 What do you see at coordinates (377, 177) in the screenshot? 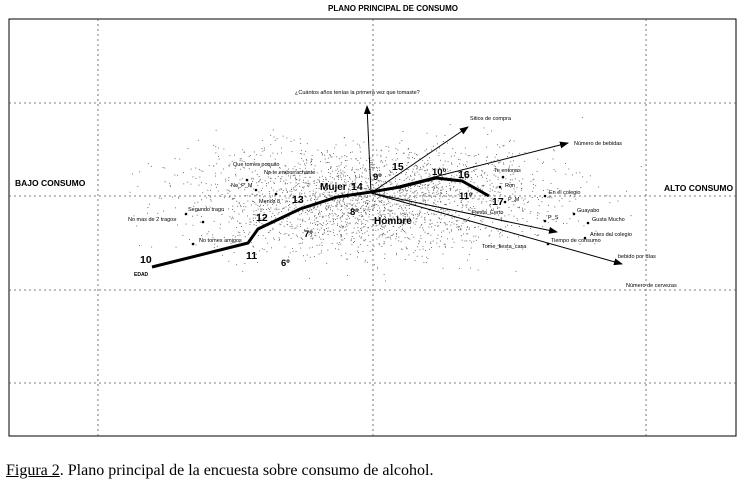
I see `grade-label: 9º` at bounding box center [377, 177].